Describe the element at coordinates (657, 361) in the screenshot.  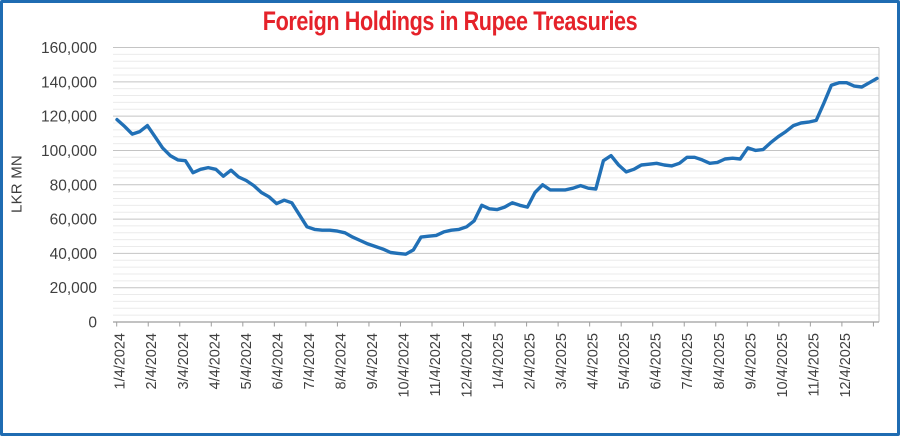
I see `x-tick-label: 6/4/2025` at that location.